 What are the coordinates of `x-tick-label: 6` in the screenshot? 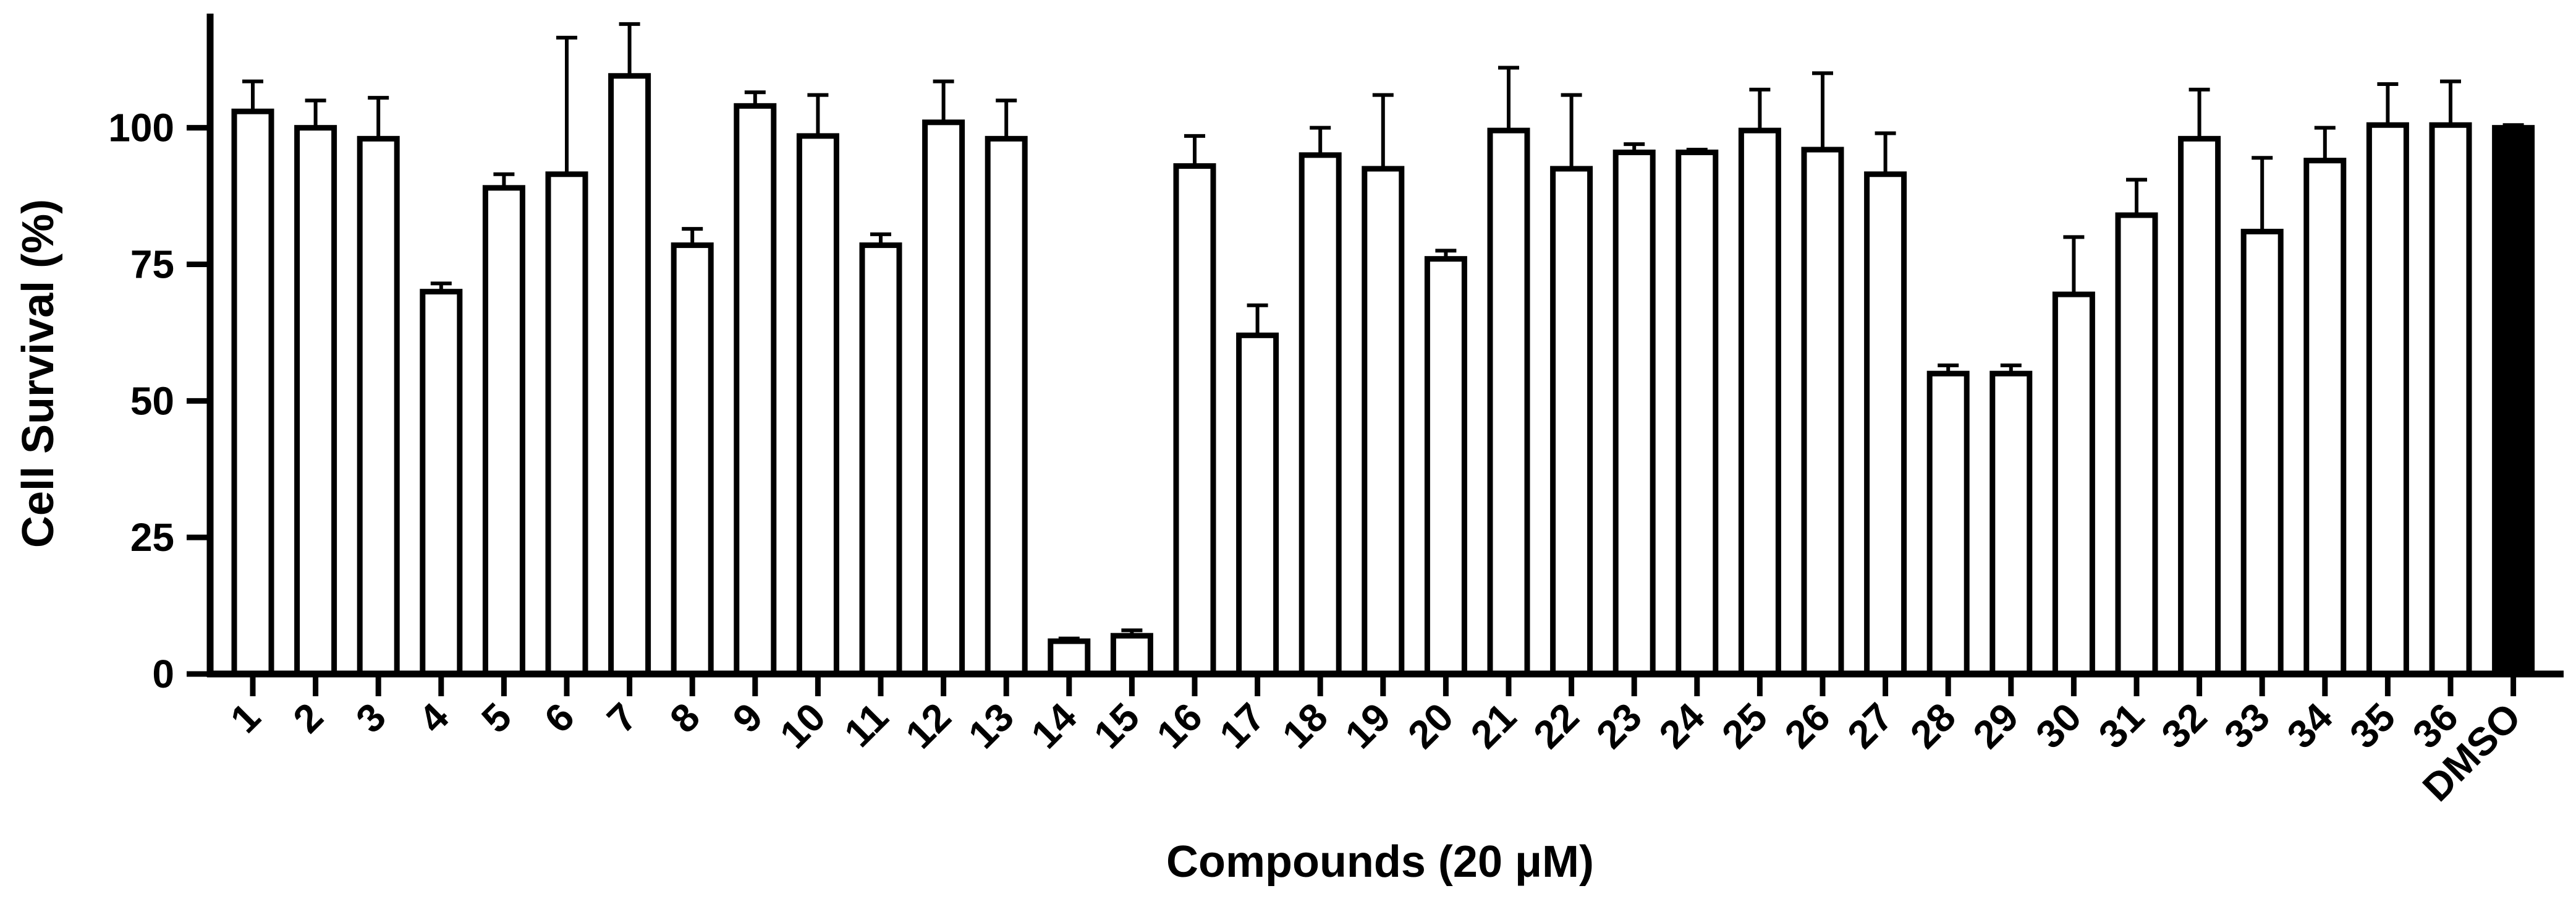 It's located at (559, 718).